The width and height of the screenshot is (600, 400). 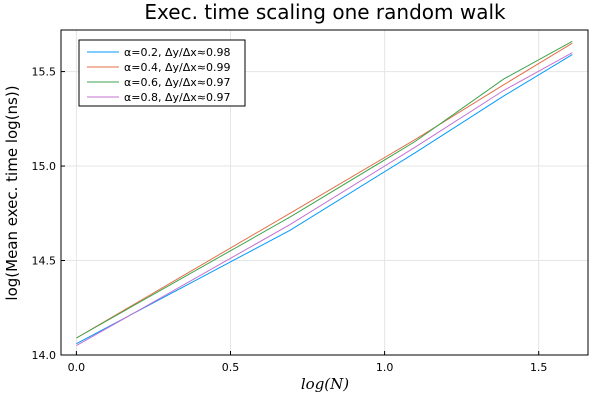 What do you see at coordinates (177, 97) in the screenshot?
I see `legend-label: α=0.8, Δy/Δx≈0.97` at bounding box center [177, 97].